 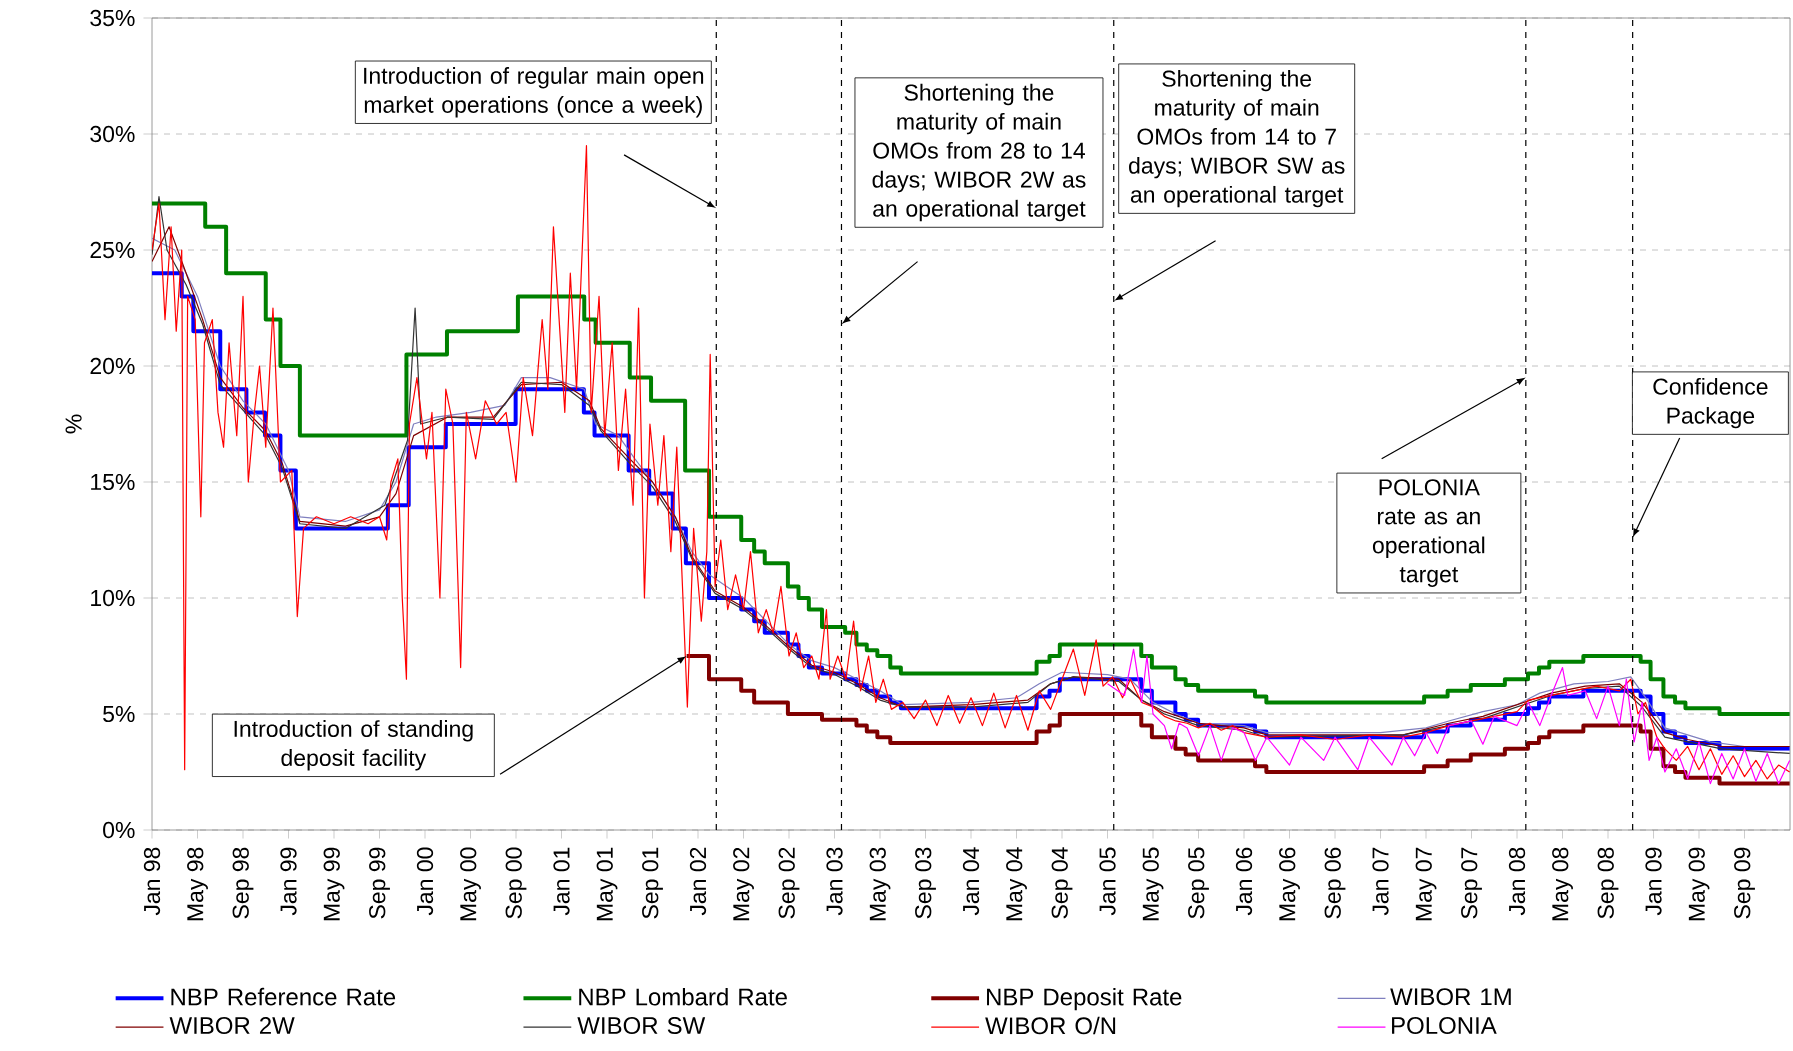 I want to click on legend-label: WIBOR O/N, so click(x=1050, y=1025).